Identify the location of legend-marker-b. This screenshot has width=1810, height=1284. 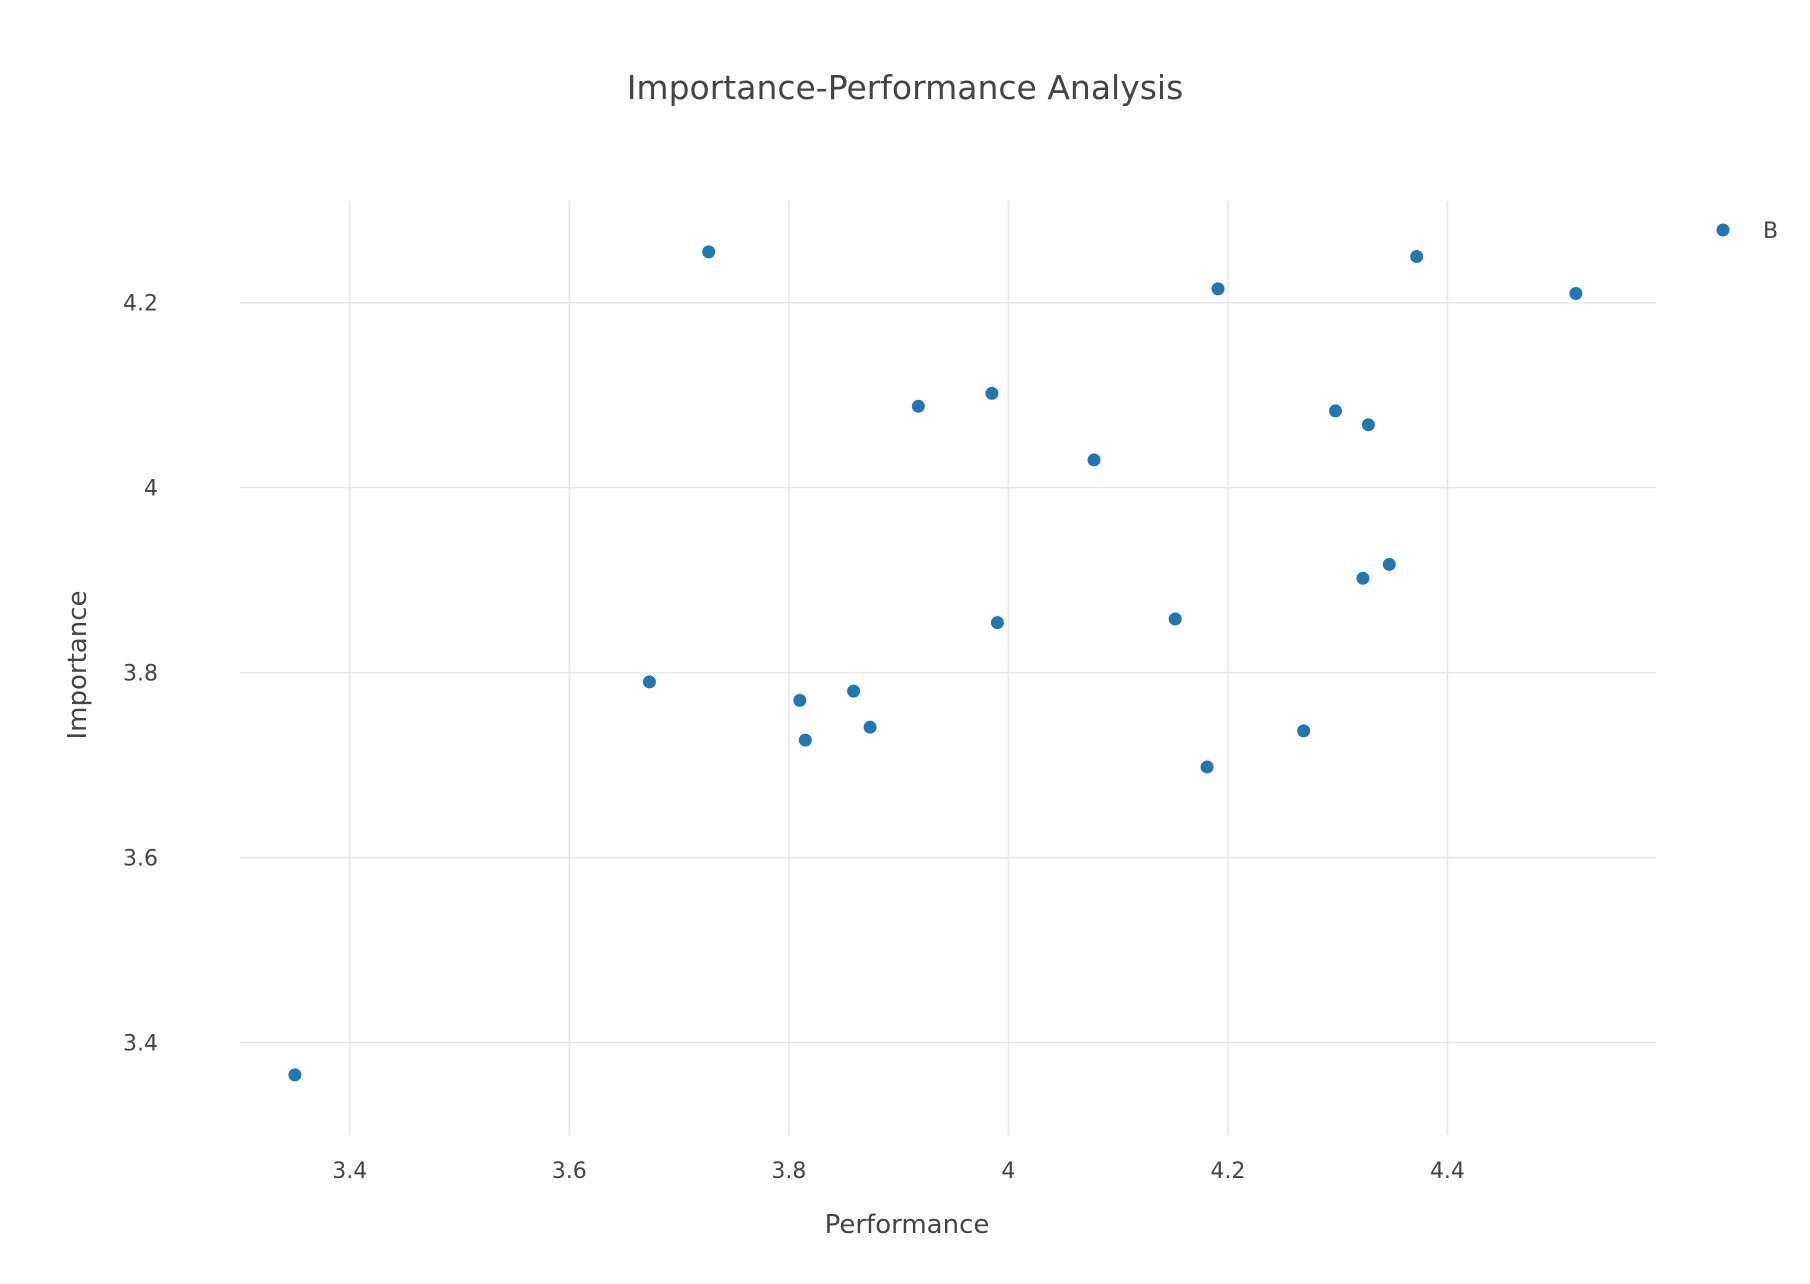
(1723, 230).